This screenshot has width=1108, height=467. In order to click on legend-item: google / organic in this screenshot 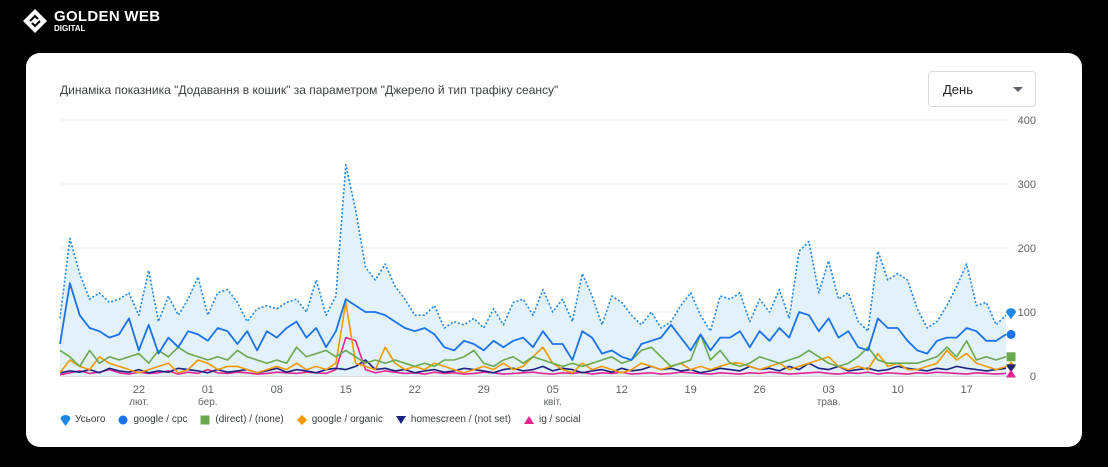, I will do `click(339, 419)`.